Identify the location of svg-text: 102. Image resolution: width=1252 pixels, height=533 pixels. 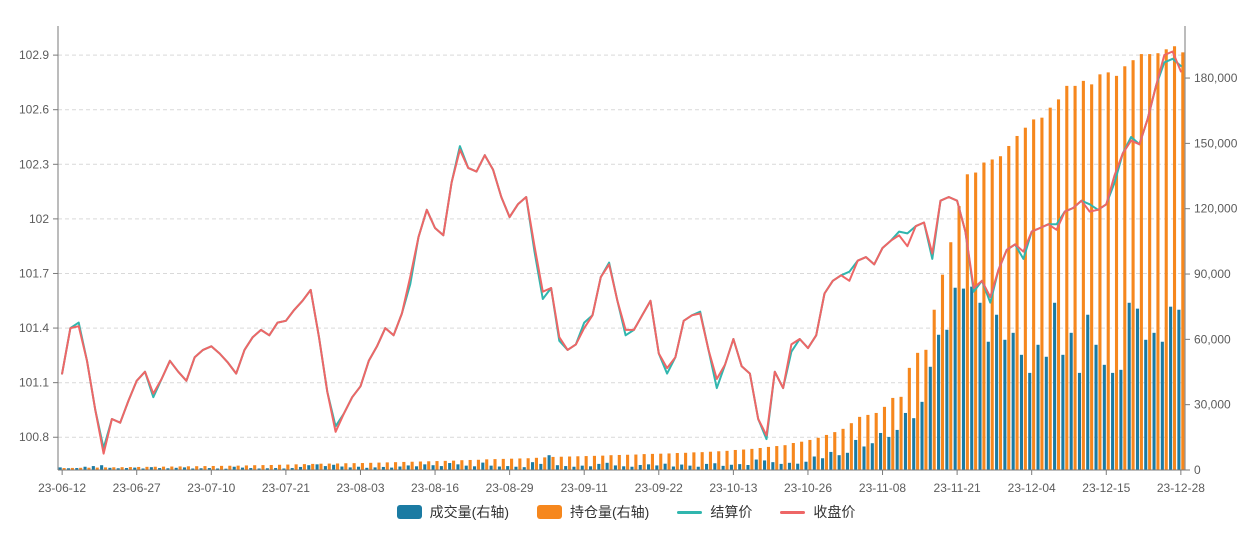
(39, 219).